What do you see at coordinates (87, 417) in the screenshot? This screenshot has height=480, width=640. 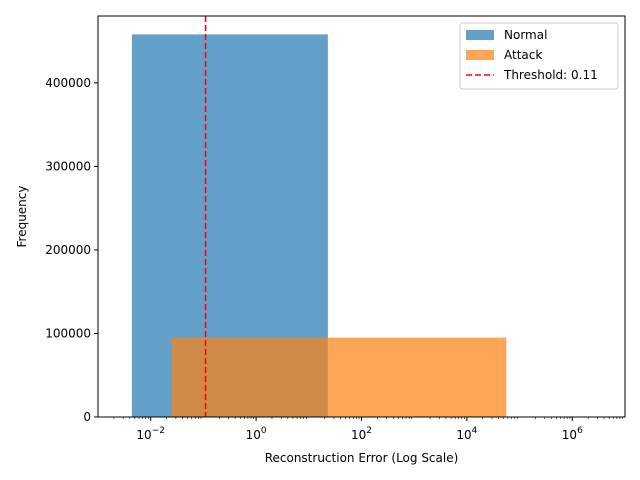 I see `y-tick-label-0: 0` at bounding box center [87, 417].